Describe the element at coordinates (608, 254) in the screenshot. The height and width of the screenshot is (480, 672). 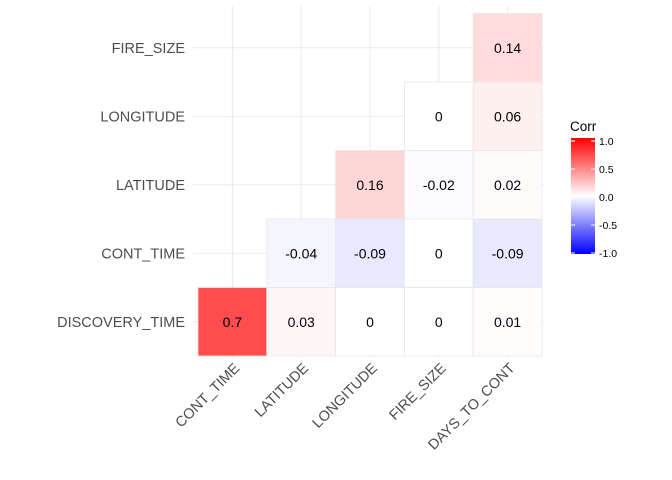
I see `legend-tick-label: -1.0` at that location.